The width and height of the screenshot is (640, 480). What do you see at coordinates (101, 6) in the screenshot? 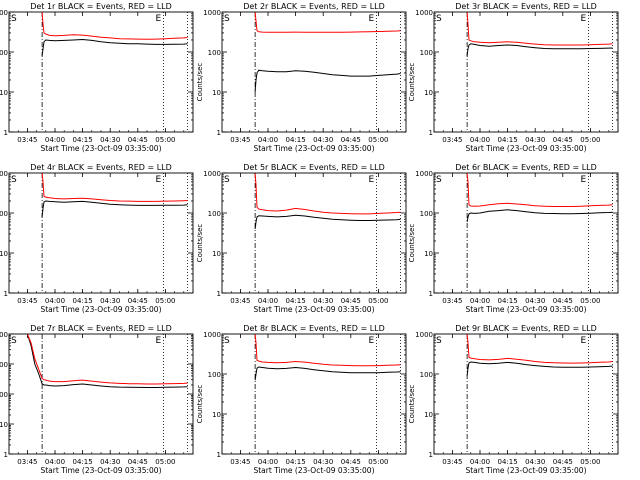
I see `panel-title: Det 1r BLACK = Events, RED = LLD` at bounding box center [101, 6].